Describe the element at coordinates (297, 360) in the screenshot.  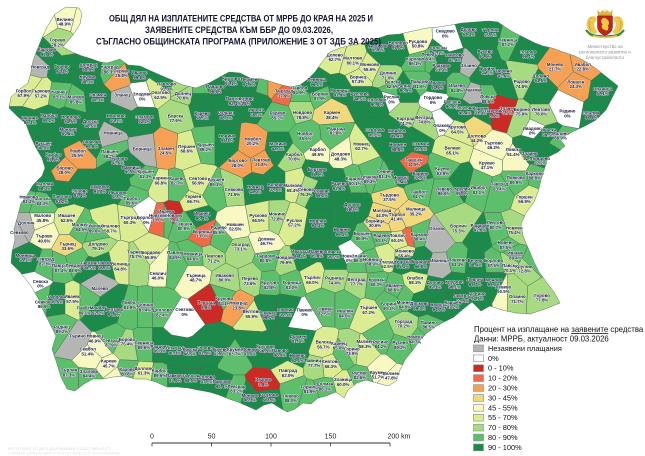
I see `svg-text: 92.1%` at that location.